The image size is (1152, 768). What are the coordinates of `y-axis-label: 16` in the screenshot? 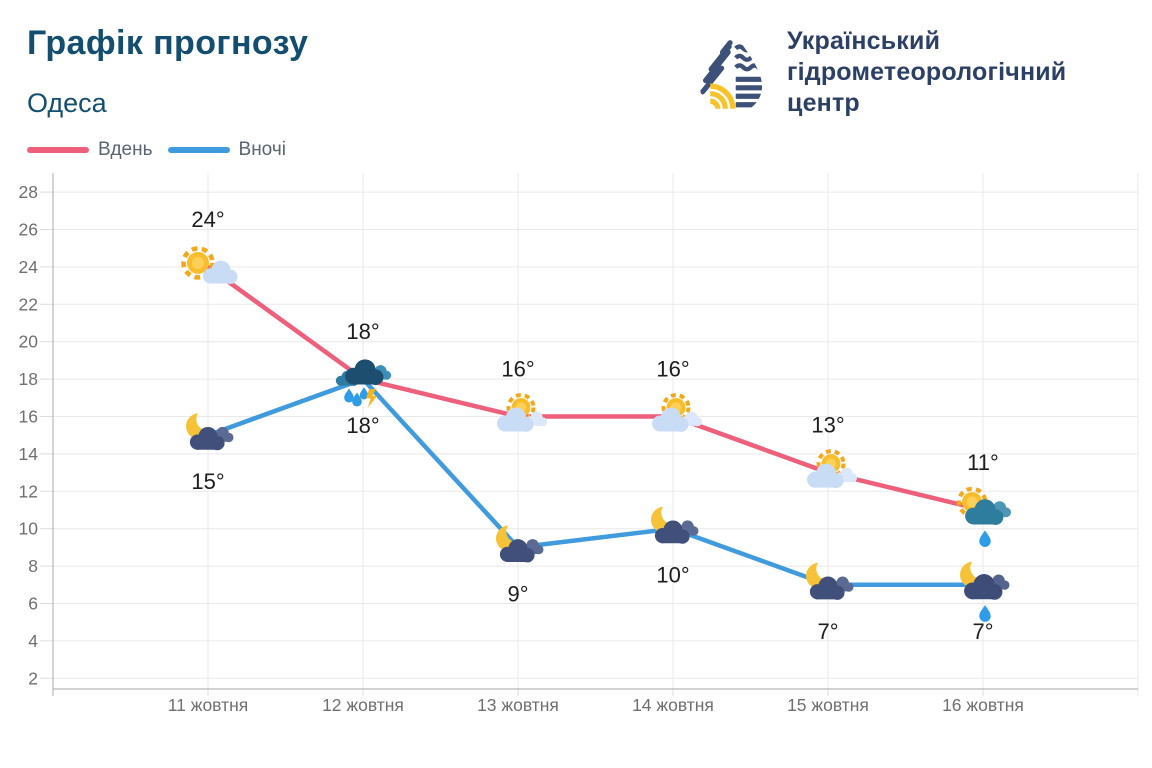 It's located at (28, 417).